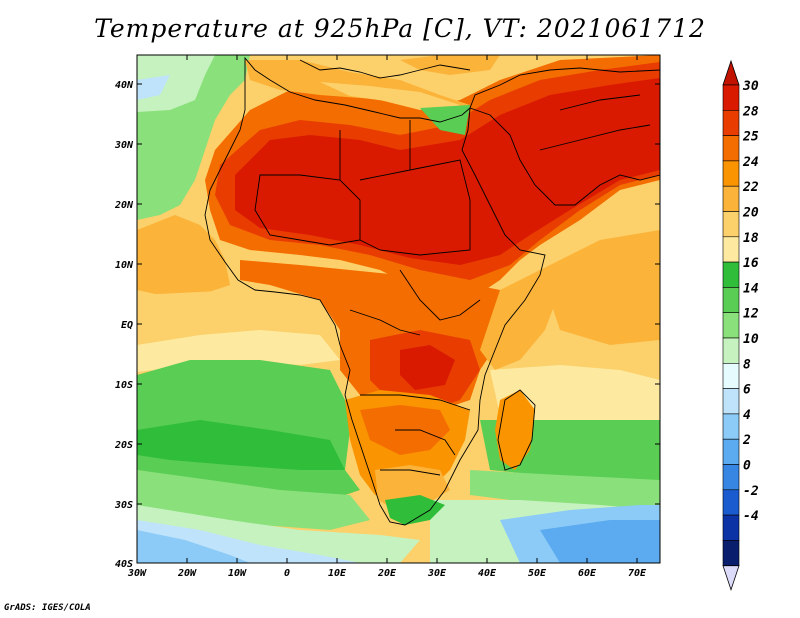 Image resolution: width=800 pixels, height=618 pixels. Describe the element at coordinates (487, 573) in the screenshot. I see `lon-tick-label: 40E` at that location.